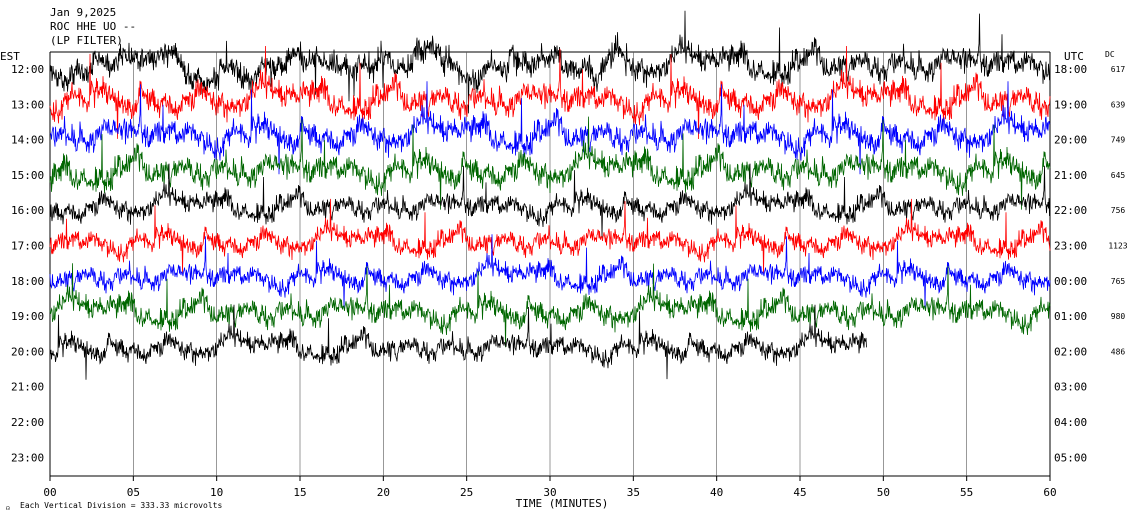 This screenshot has width=1130, height=519. Describe the element at coordinates (1070, 316) in the screenshot. I see `utc-label-0100: 01:00` at that location.